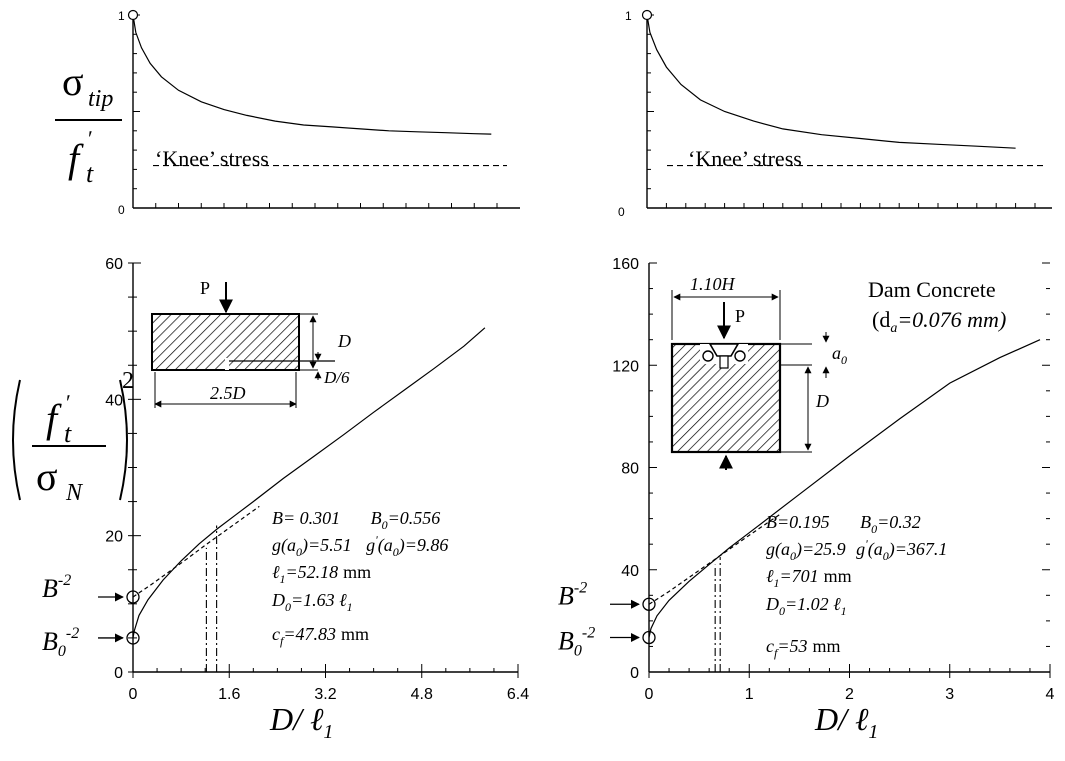 This screenshot has width=1065, height=761. I want to click on tl-tip-stress-curve, so click(312, 74).